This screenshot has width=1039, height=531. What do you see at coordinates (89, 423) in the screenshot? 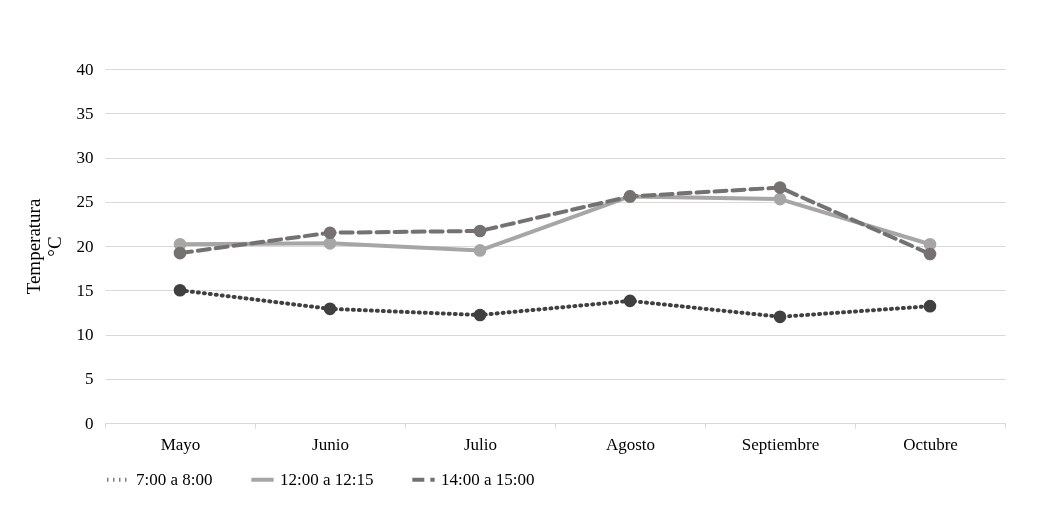
I see `y-tick-label: 0` at bounding box center [89, 423].